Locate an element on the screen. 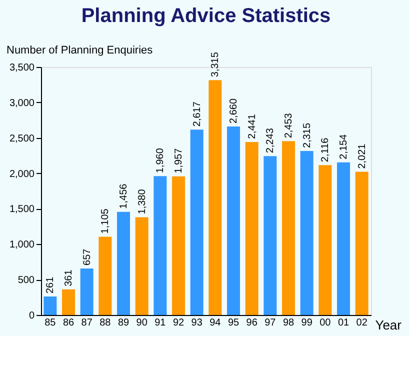 This screenshot has height=366, width=410. data-label: 361 is located at coordinates (69, 277).